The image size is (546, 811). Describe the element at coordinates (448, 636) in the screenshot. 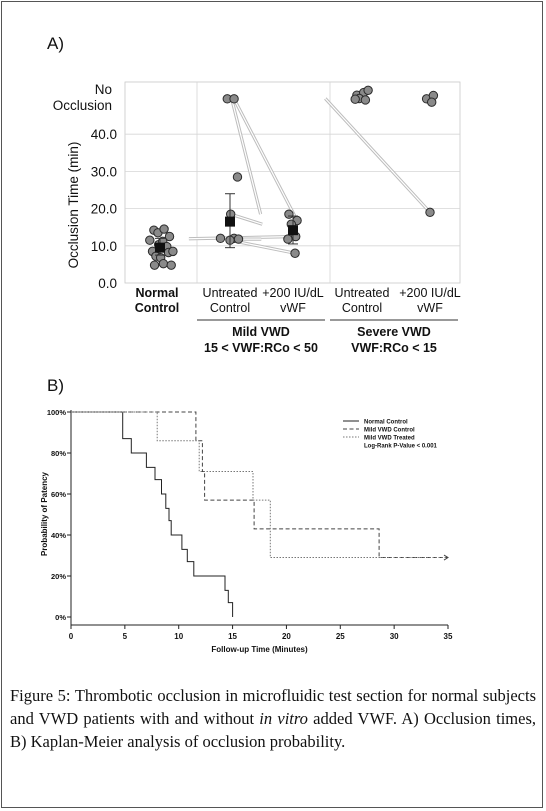

I see `x-tick-label-b: 35` at that location.